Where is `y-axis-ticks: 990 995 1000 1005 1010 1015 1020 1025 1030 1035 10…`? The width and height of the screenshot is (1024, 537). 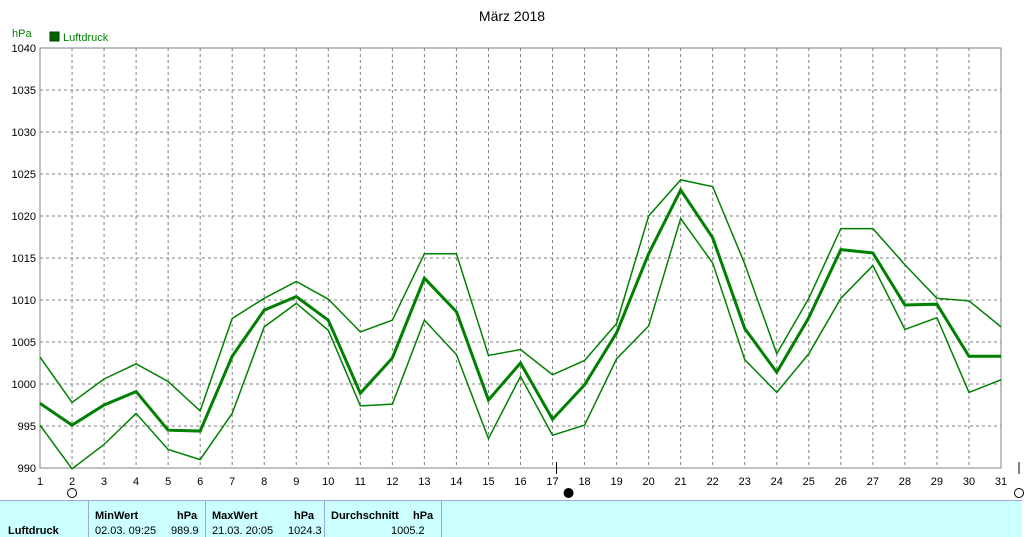 y-axis-ticks: 990 995 1000 1005 1010 1015 1020 1025 1030 1035 10… is located at coordinates (24, 259).